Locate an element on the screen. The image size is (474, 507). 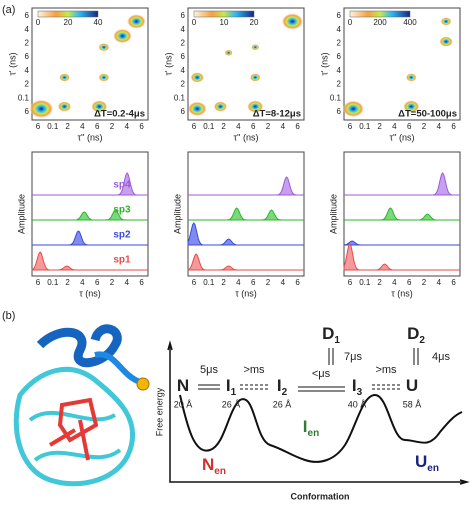
state-distance: 26 Å is located at coordinates (282, 404).